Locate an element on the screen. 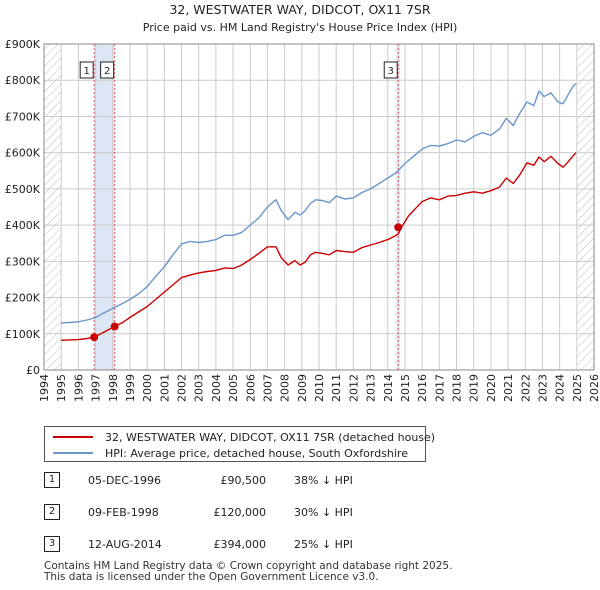 Image resolution: width=600 pixels, height=590 pixels. x-tick-label: 2007 is located at coordinates (267, 388).